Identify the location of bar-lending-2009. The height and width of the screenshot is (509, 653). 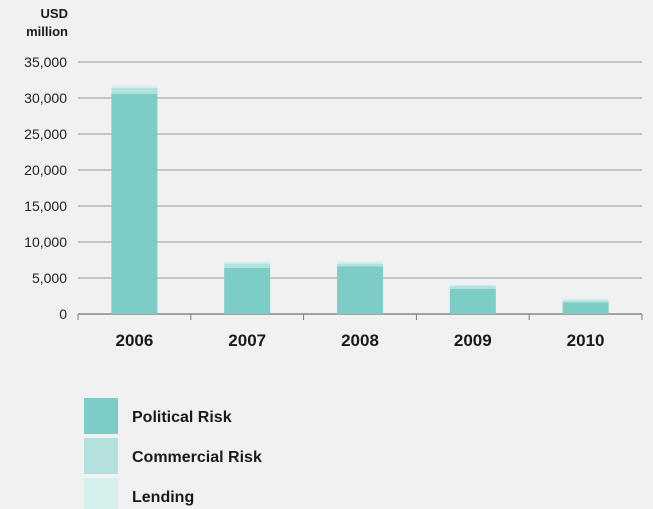
(472, 285).